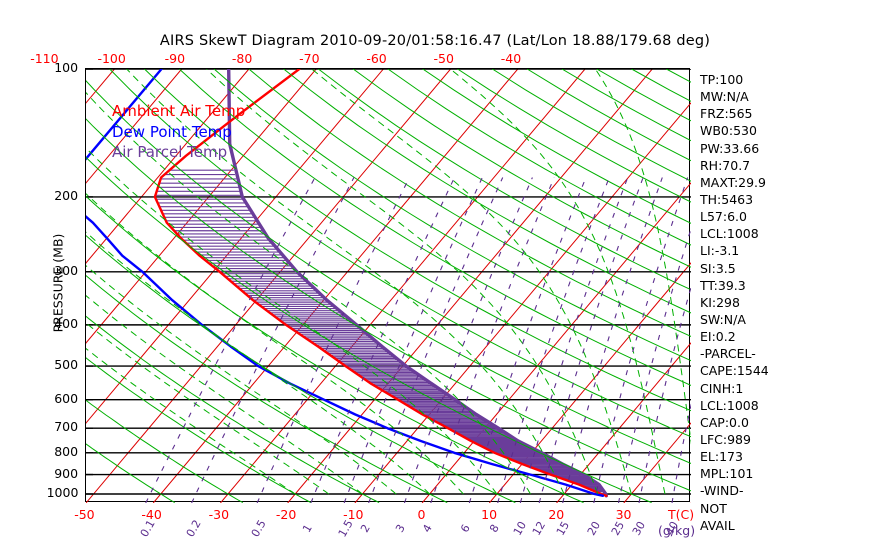 The width and height of the screenshot is (870, 560). What do you see at coordinates (733, 182) in the screenshot?
I see `parameter-line-6: MAXT:29.9` at bounding box center [733, 182].